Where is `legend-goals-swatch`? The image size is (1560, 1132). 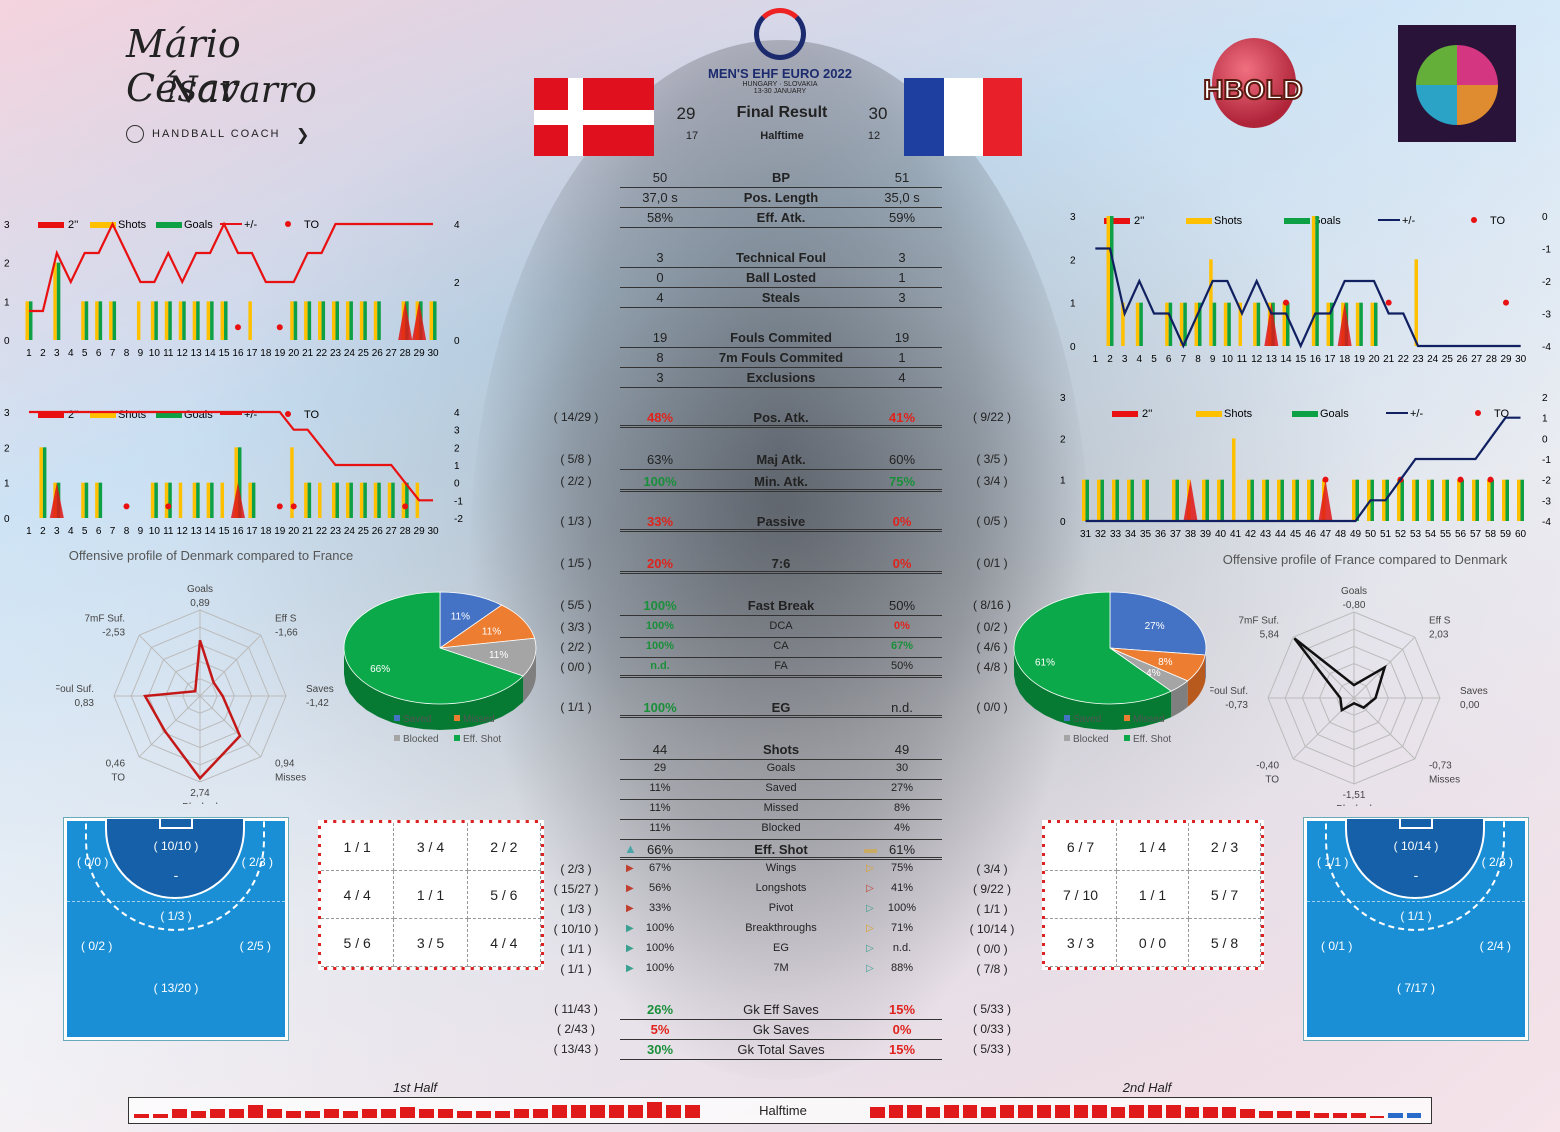
legend-goals-swatch is located at coordinates (1297, 221).